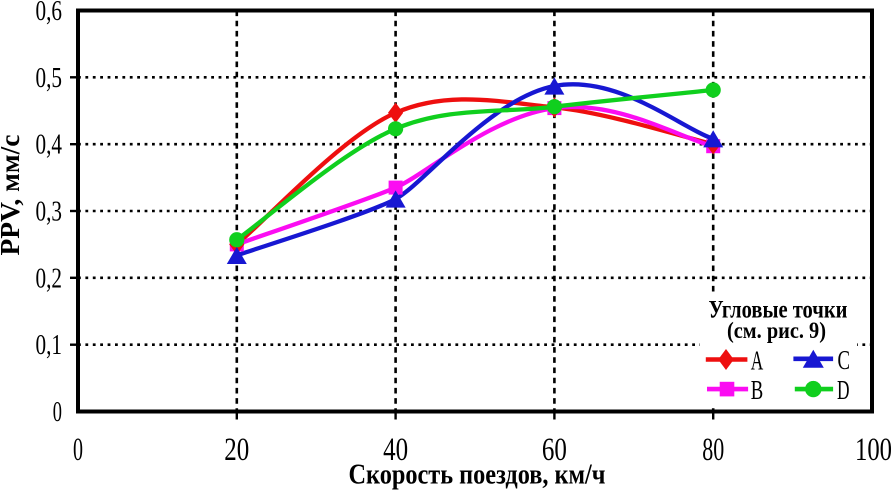 The height and width of the screenshot is (499, 894). What do you see at coordinates (778, 310) in the screenshot?
I see `svg-text: Угловые точки` at bounding box center [778, 310].